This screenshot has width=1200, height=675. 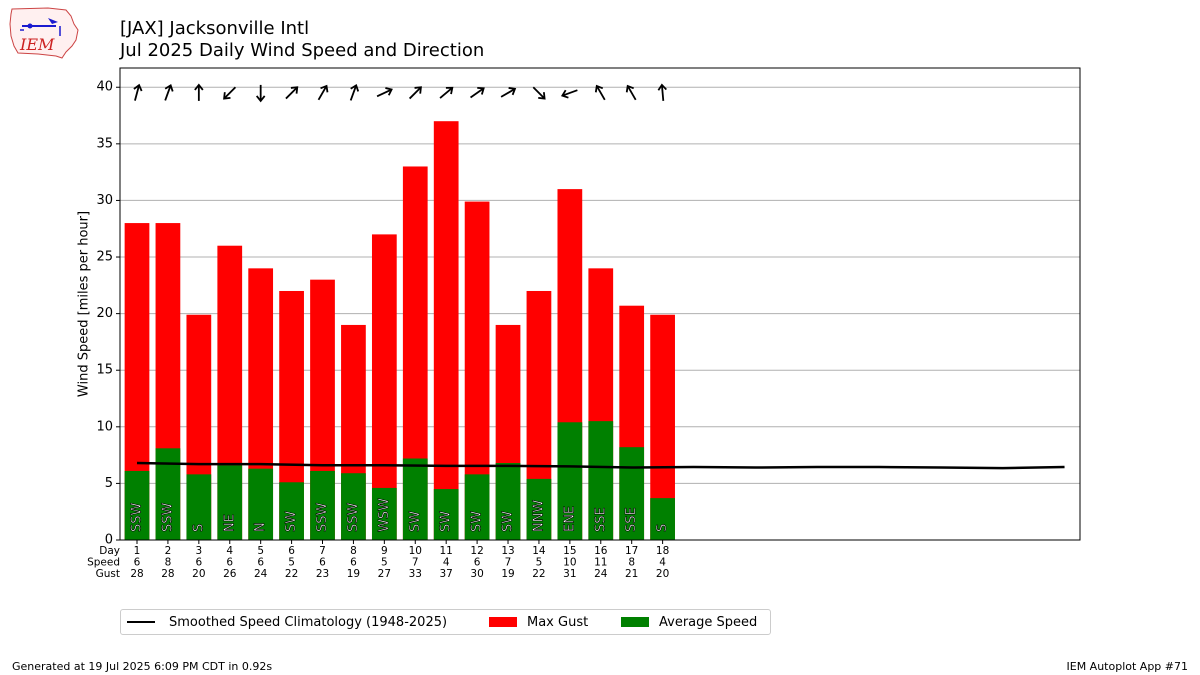 What do you see at coordinates (109, 551) in the screenshot?
I see `row-header-label: Day` at bounding box center [109, 551].